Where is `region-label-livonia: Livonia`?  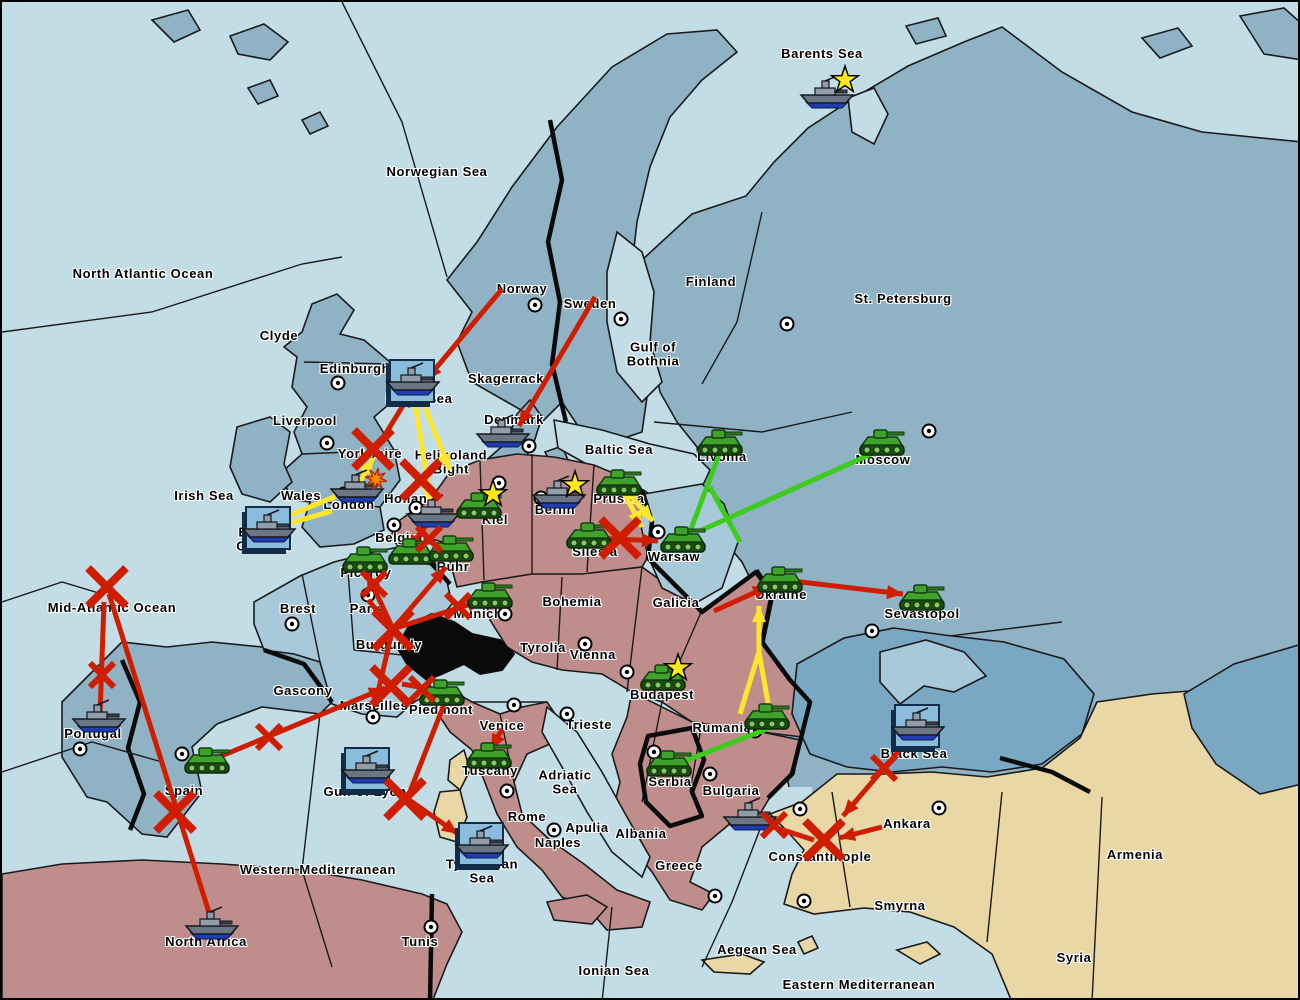 region-label-livonia: Livonia is located at coordinates (722, 457).